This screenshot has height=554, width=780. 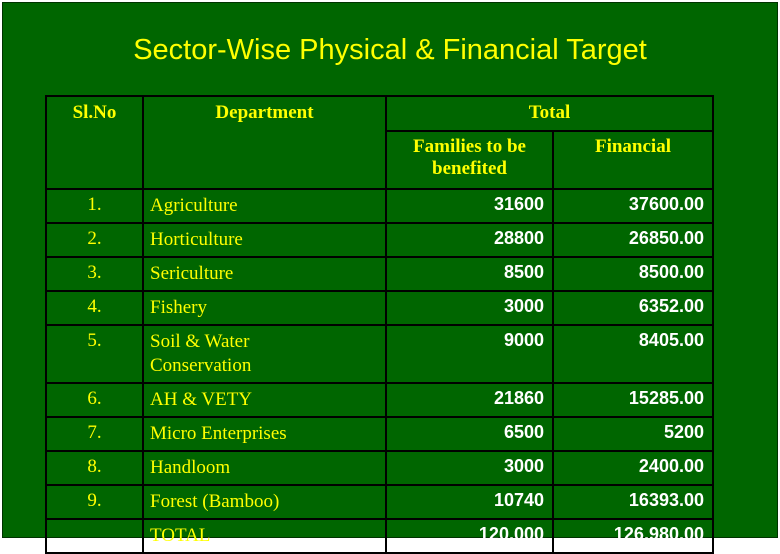 What do you see at coordinates (633, 400) in the screenshot?
I see `row-financial: 15285.00` at bounding box center [633, 400].